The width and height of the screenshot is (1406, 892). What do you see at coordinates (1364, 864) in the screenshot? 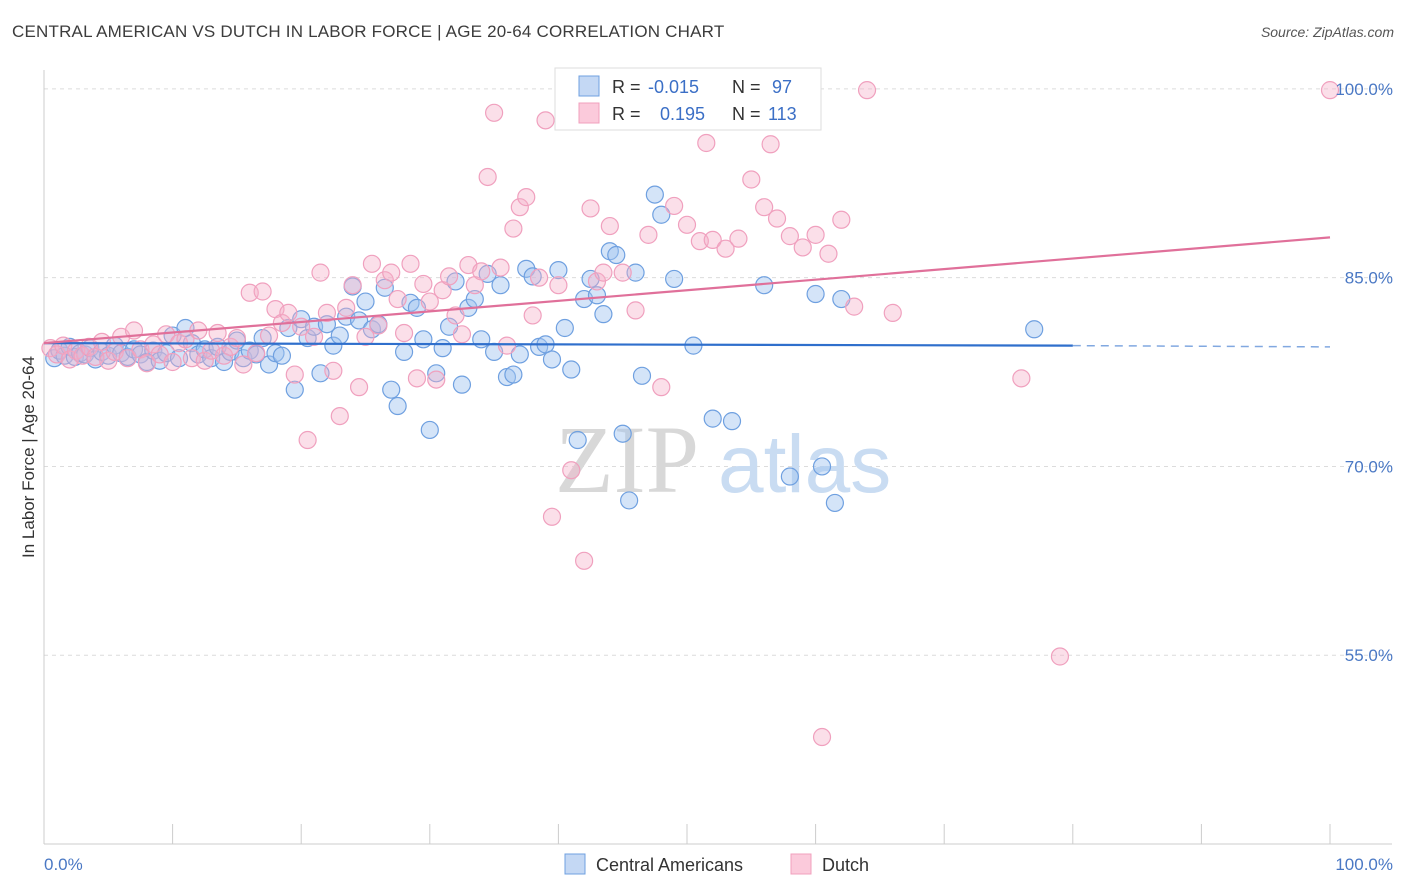
I see `x-tick-label-max: 100.0%` at bounding box center [1364, 864].